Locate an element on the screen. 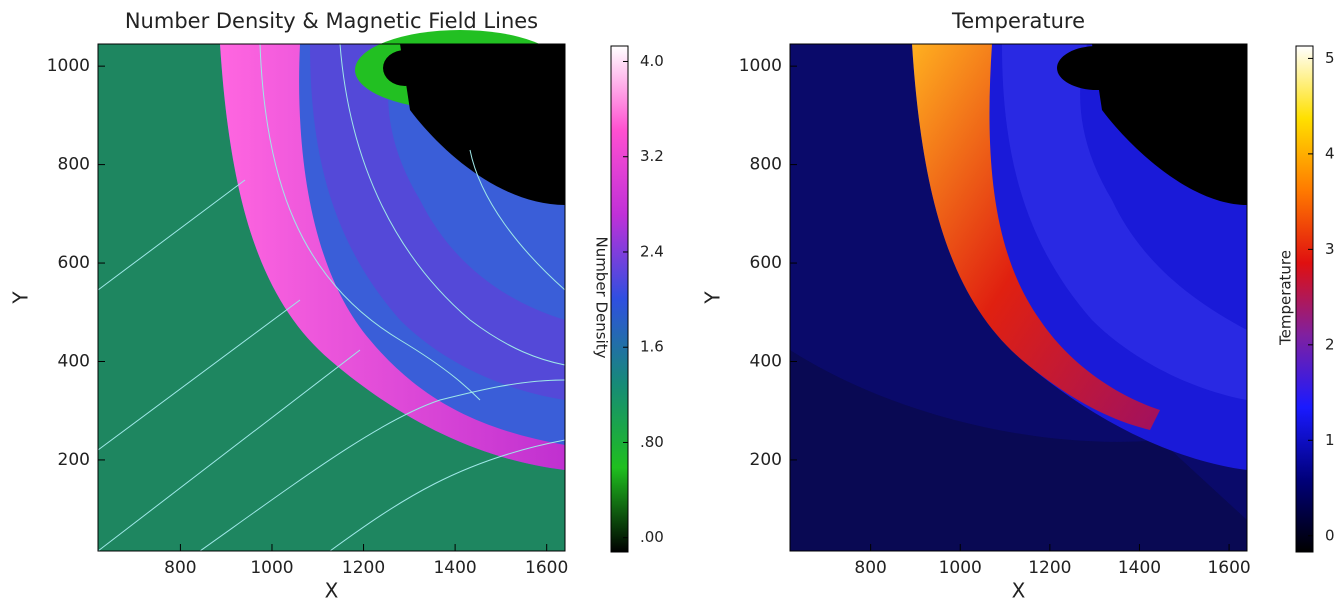  colorbar-tick-label: 3.2 is located at coordinates (652, 156).